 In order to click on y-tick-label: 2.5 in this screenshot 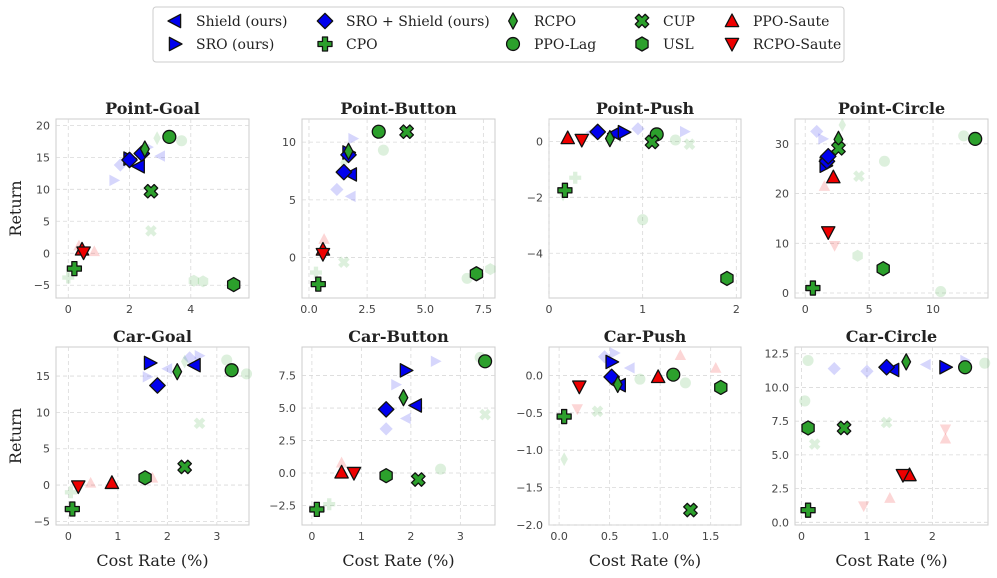, I will do `click(288, 441)`.